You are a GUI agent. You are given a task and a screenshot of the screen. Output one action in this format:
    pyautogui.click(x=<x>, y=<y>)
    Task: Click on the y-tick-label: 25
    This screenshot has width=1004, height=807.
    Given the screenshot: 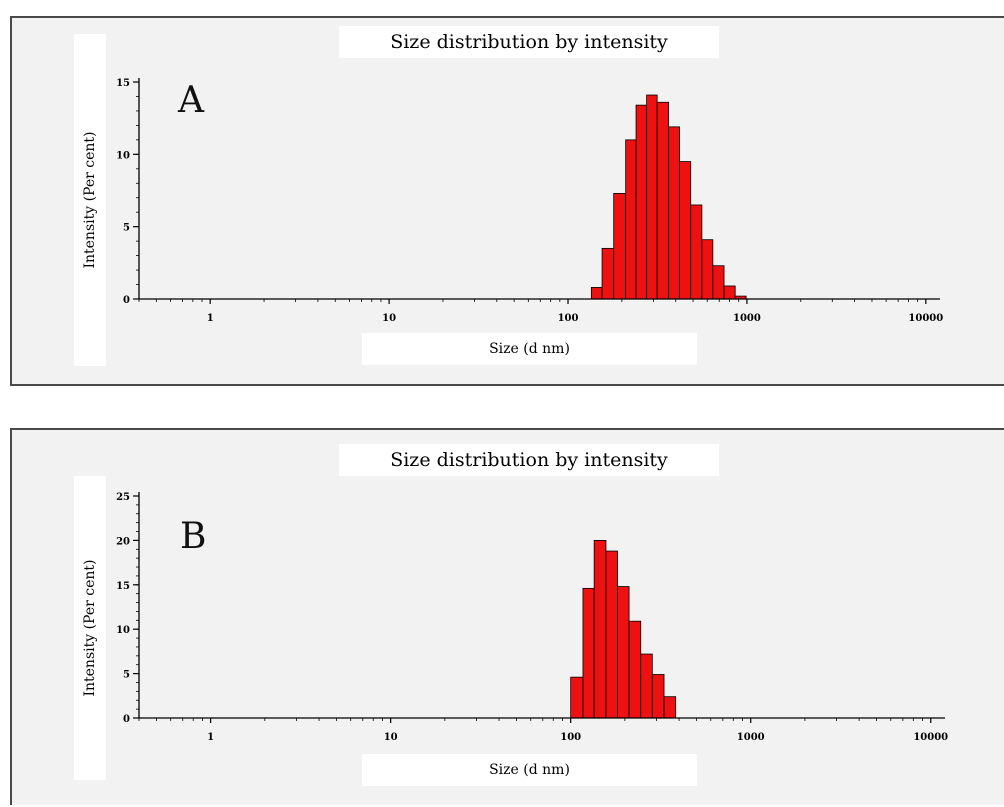 What is the action you would take?
    pyautogui.click(x=123, y=497)
    